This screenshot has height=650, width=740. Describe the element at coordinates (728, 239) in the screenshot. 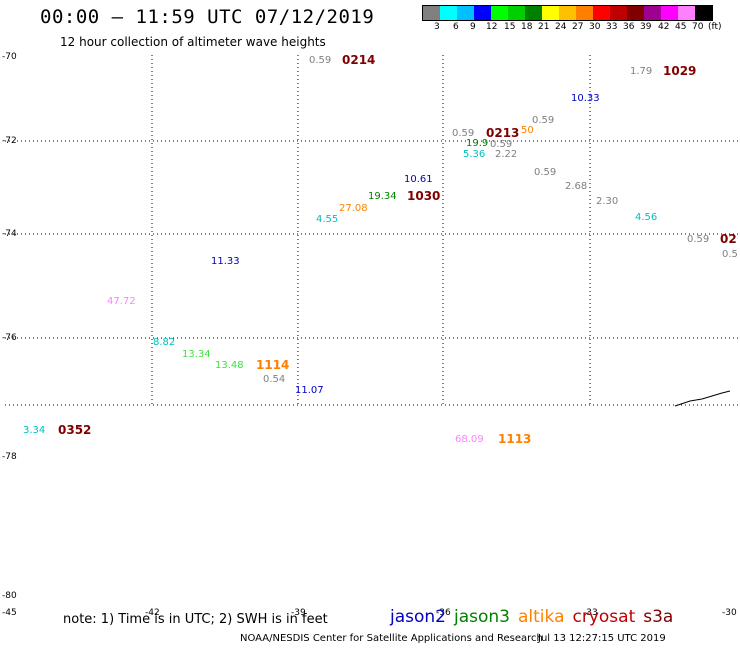

I see `observation-time-label: 02` at that location.